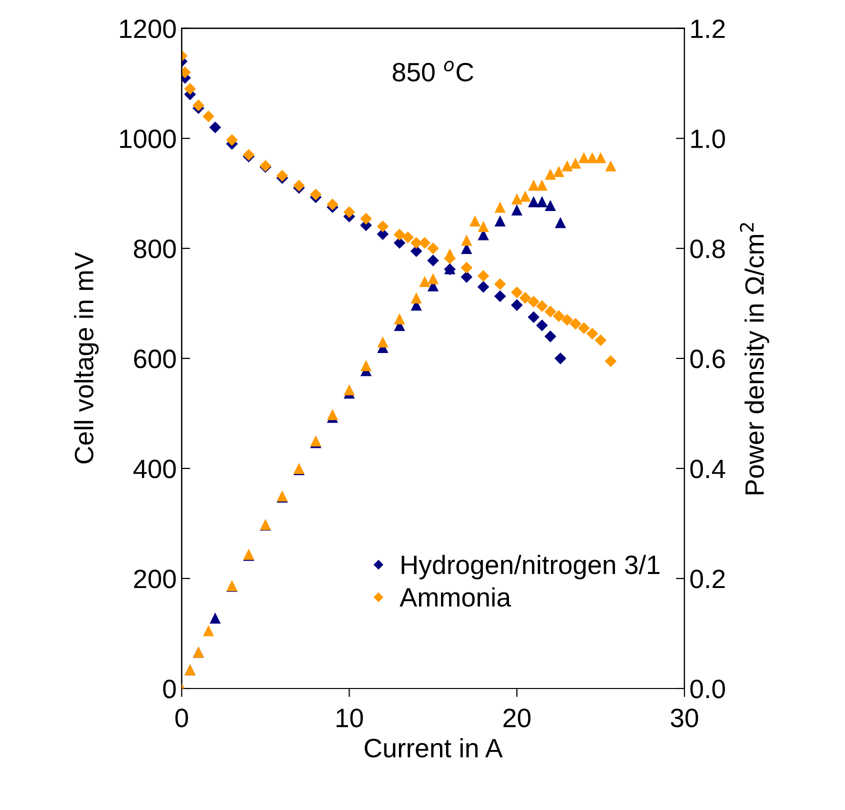 This screenshot has width=845, height=810. Describe the element at coordinates (708, 28) in the screenshot. I see `y2-tick-label: 1.2` at that location.